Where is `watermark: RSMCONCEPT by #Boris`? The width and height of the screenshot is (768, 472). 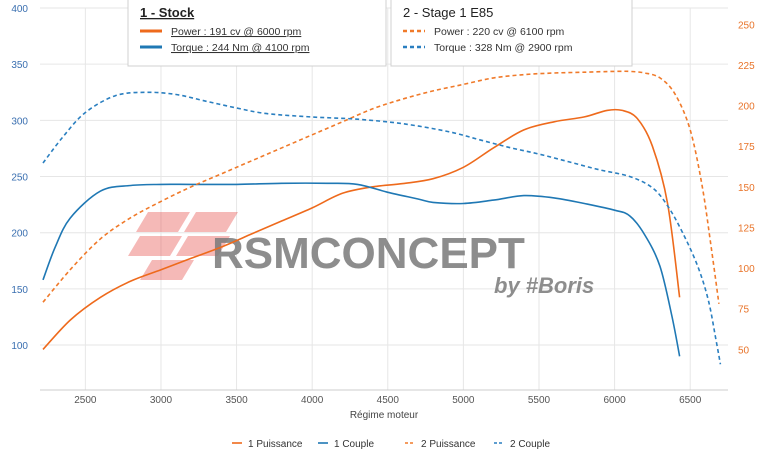
watermark: RSMCONCEPT by #Boris is located at coordinates (361, 255).